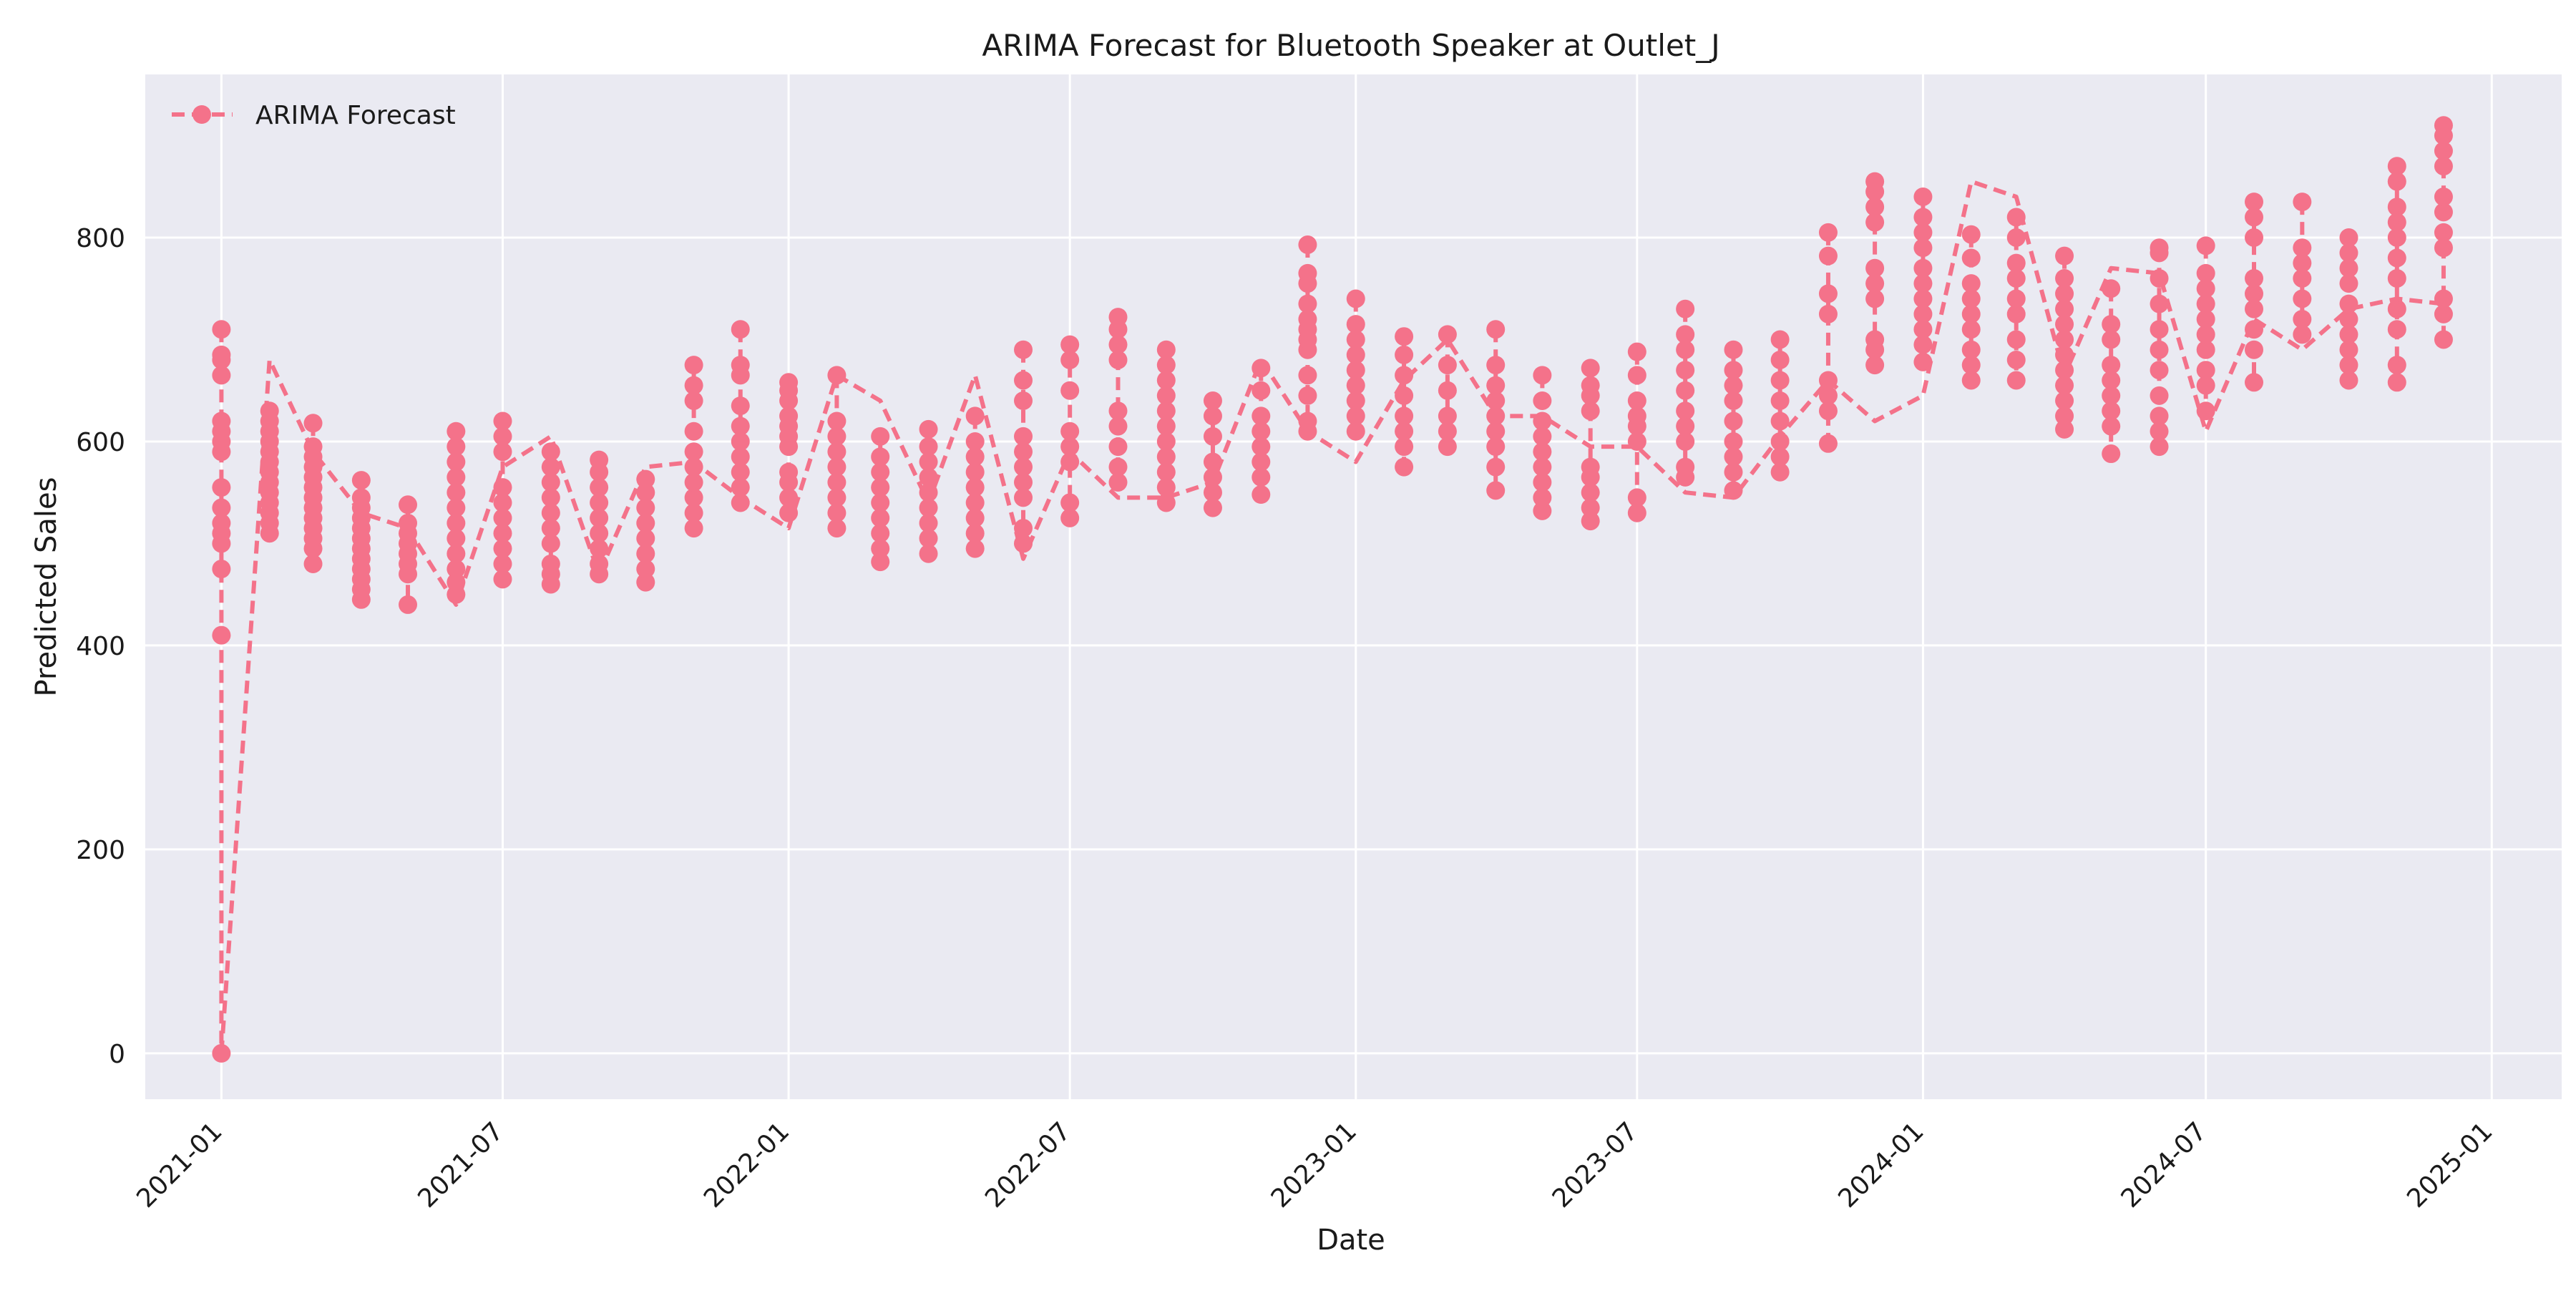  Describe the element at coordinates (355, 115) in the screenshot. I see `legend-label: ARIMA Forecast` at that location.